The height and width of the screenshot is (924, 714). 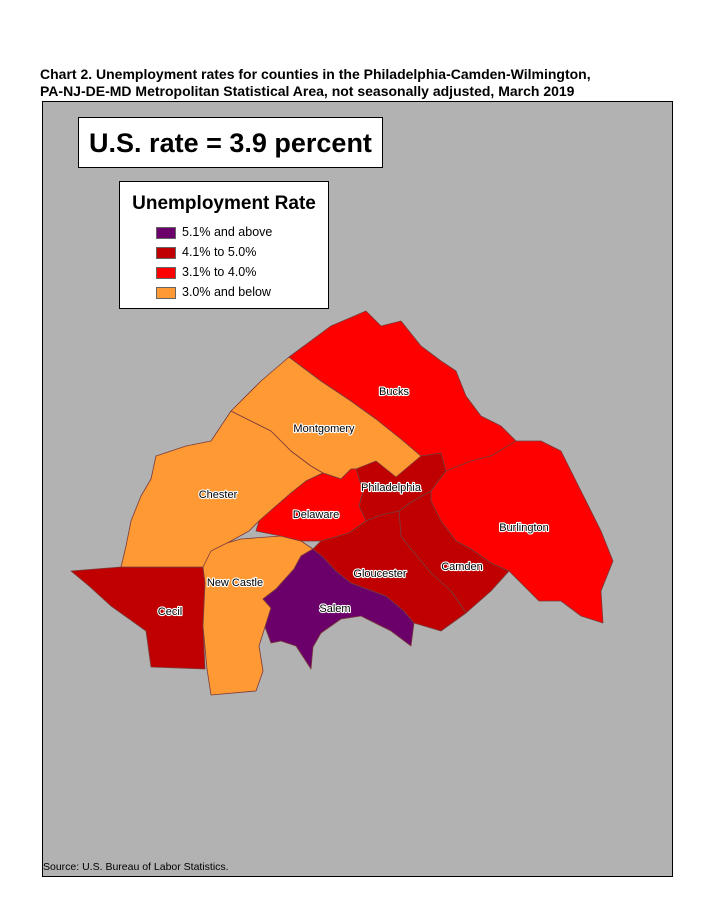 I want to click on label-montgomery: Montgomery, so click(x=324, y=429).